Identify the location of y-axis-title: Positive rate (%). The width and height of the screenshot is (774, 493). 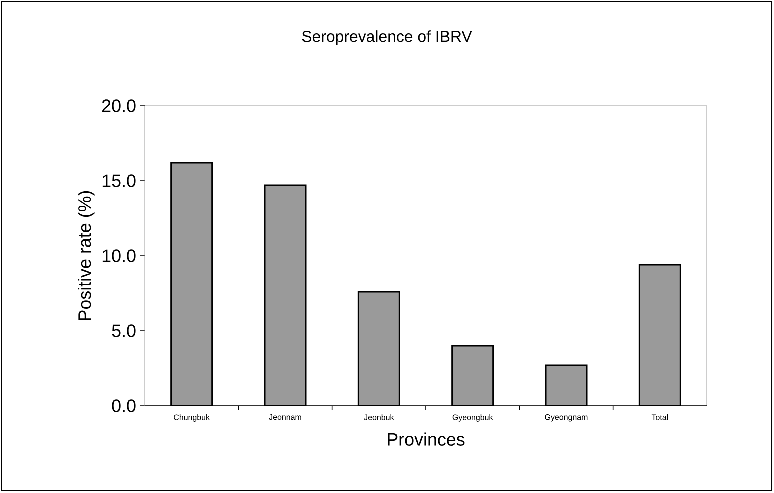
(86, 255).